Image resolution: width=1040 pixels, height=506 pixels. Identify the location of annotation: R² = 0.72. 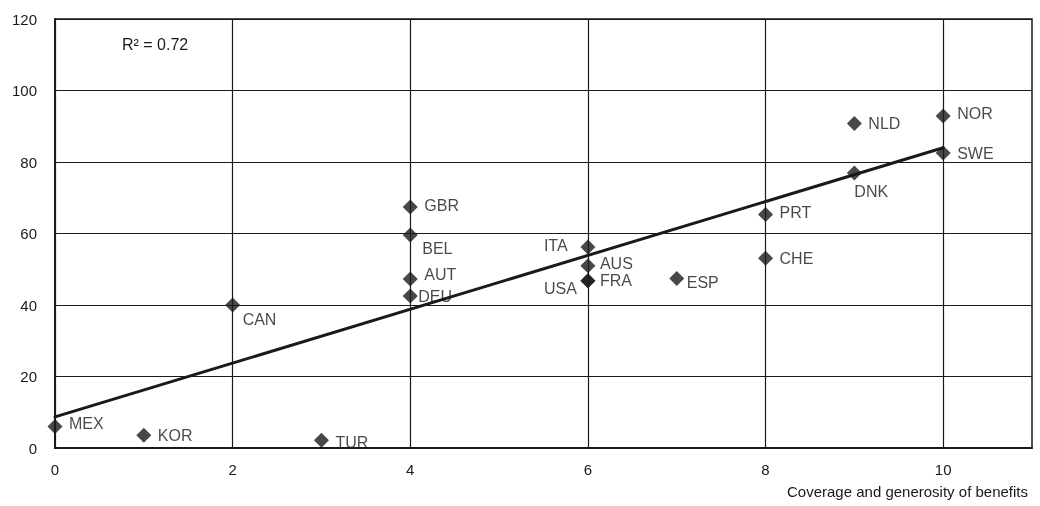
(155, 44).